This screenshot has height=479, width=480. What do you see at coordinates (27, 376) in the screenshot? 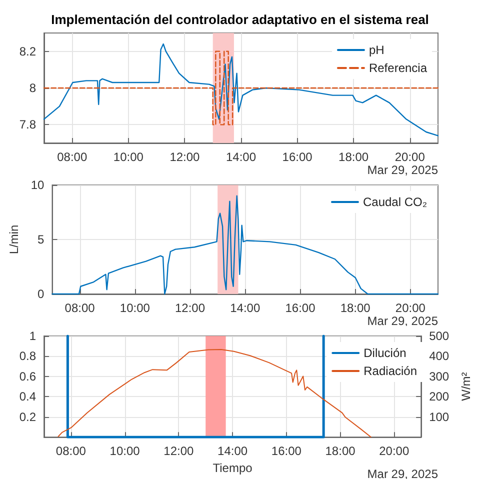
I see `y-tick-label: 0.6` at bounding box center [27, 376].